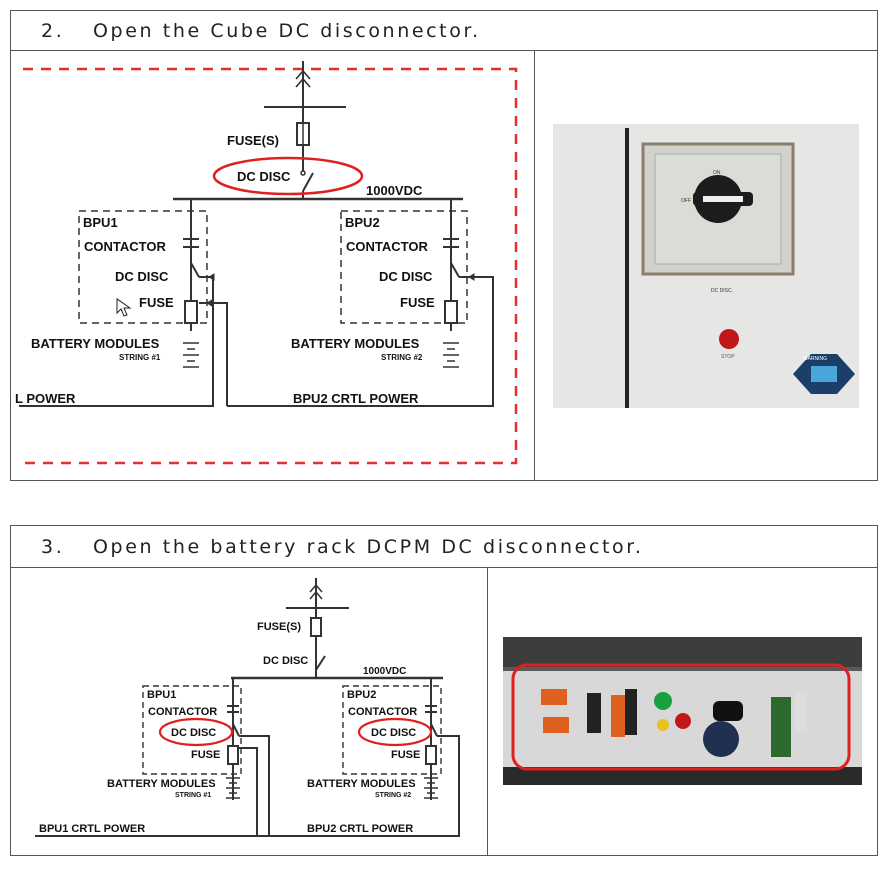  Describe the element at coordinates (53, 30) in the screenshot. I see `step-number: 2.` at that location.